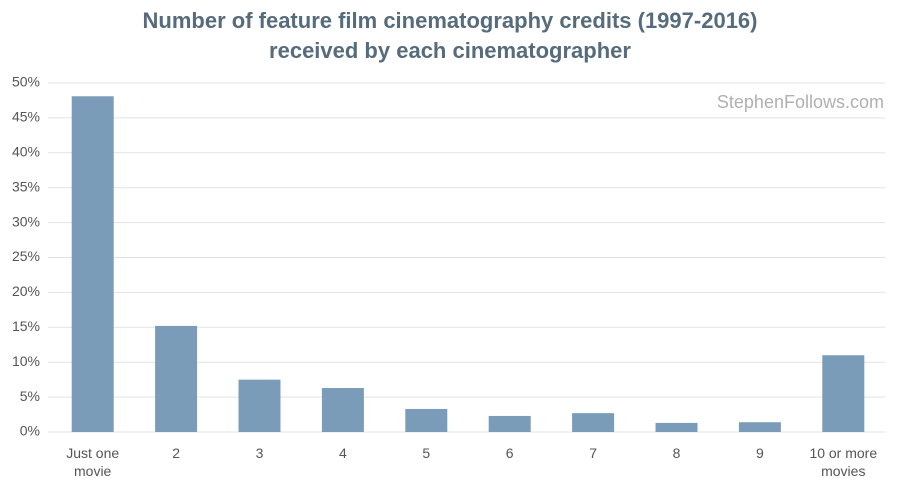 Image resolution: width=900 pixels, height=491 pixels. What do you see at coordinates (30, 396) in the screenshot?
I see `y-tick-label: 5%` at bounding box center [30, 396].